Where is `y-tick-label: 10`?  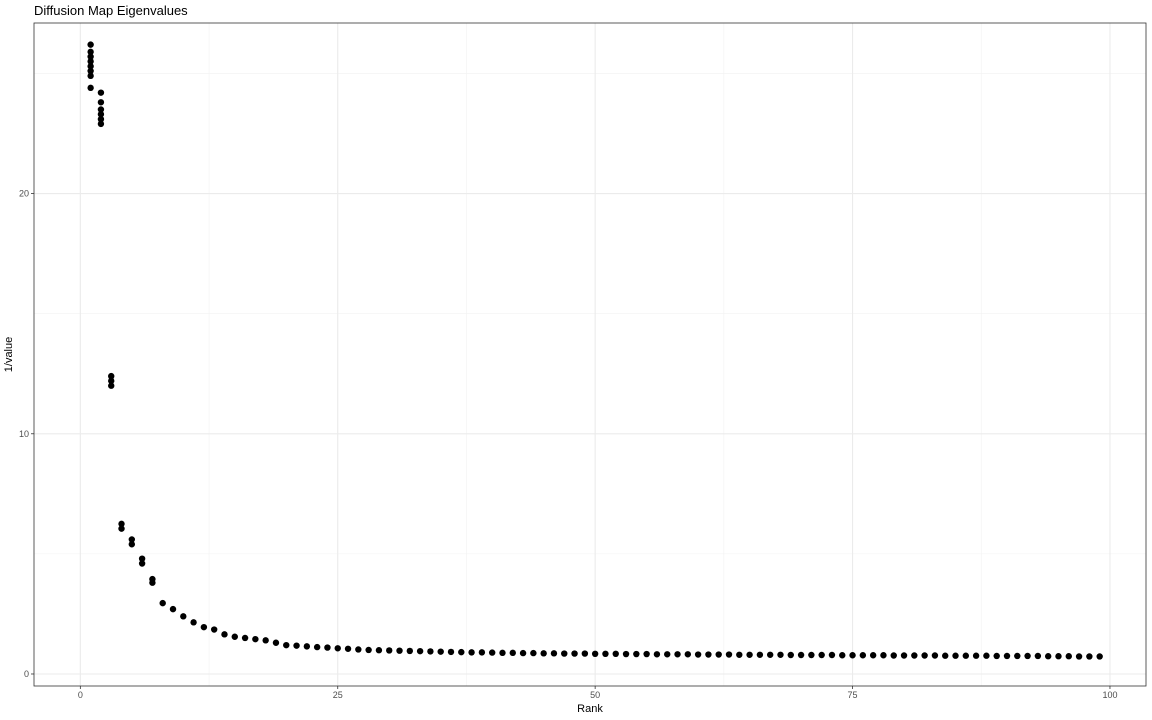
y-tick-label: 10 is located at coordinates (24, 434).